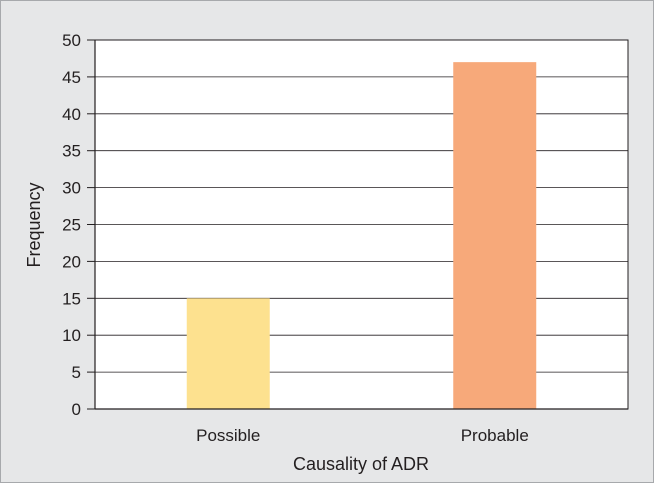  I want to click on y-axis-ticks: 0 5 10 15 20 25 30 35 40 45 50, so click(78, 225).